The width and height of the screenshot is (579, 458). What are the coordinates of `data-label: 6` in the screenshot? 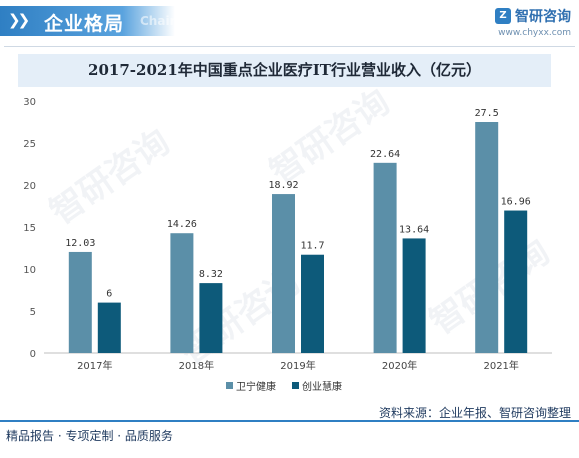 It's located at (109, 294).